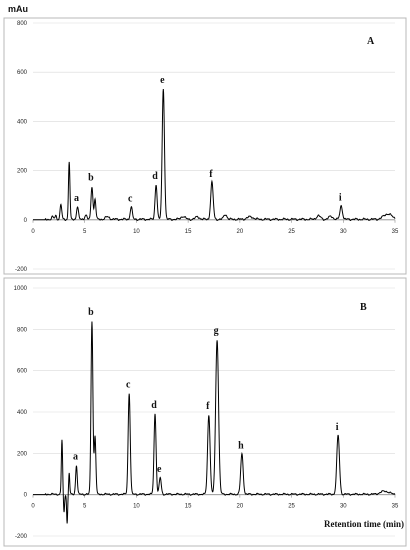 The width and height of the screenshot is (410, 550). Describe the element at coordinates (291, 507) in the screenshot. I see `panel-b-x-tick-label: 25` at that location.